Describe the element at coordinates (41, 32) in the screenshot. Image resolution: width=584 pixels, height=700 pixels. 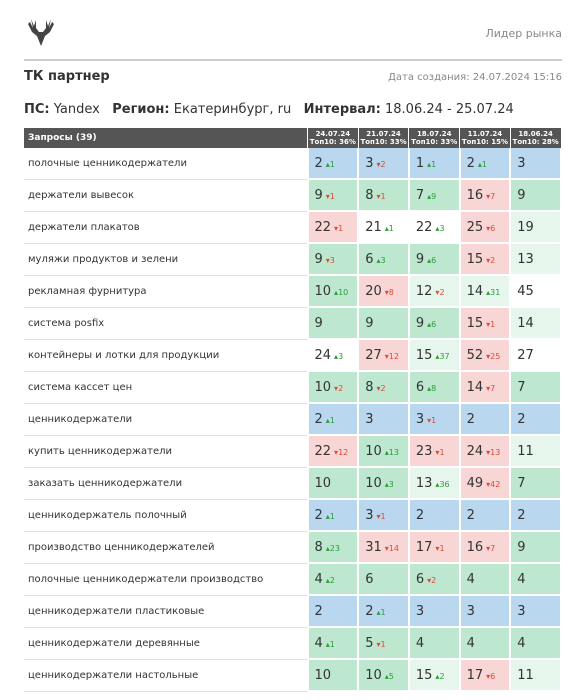
I see `logo` at that location.